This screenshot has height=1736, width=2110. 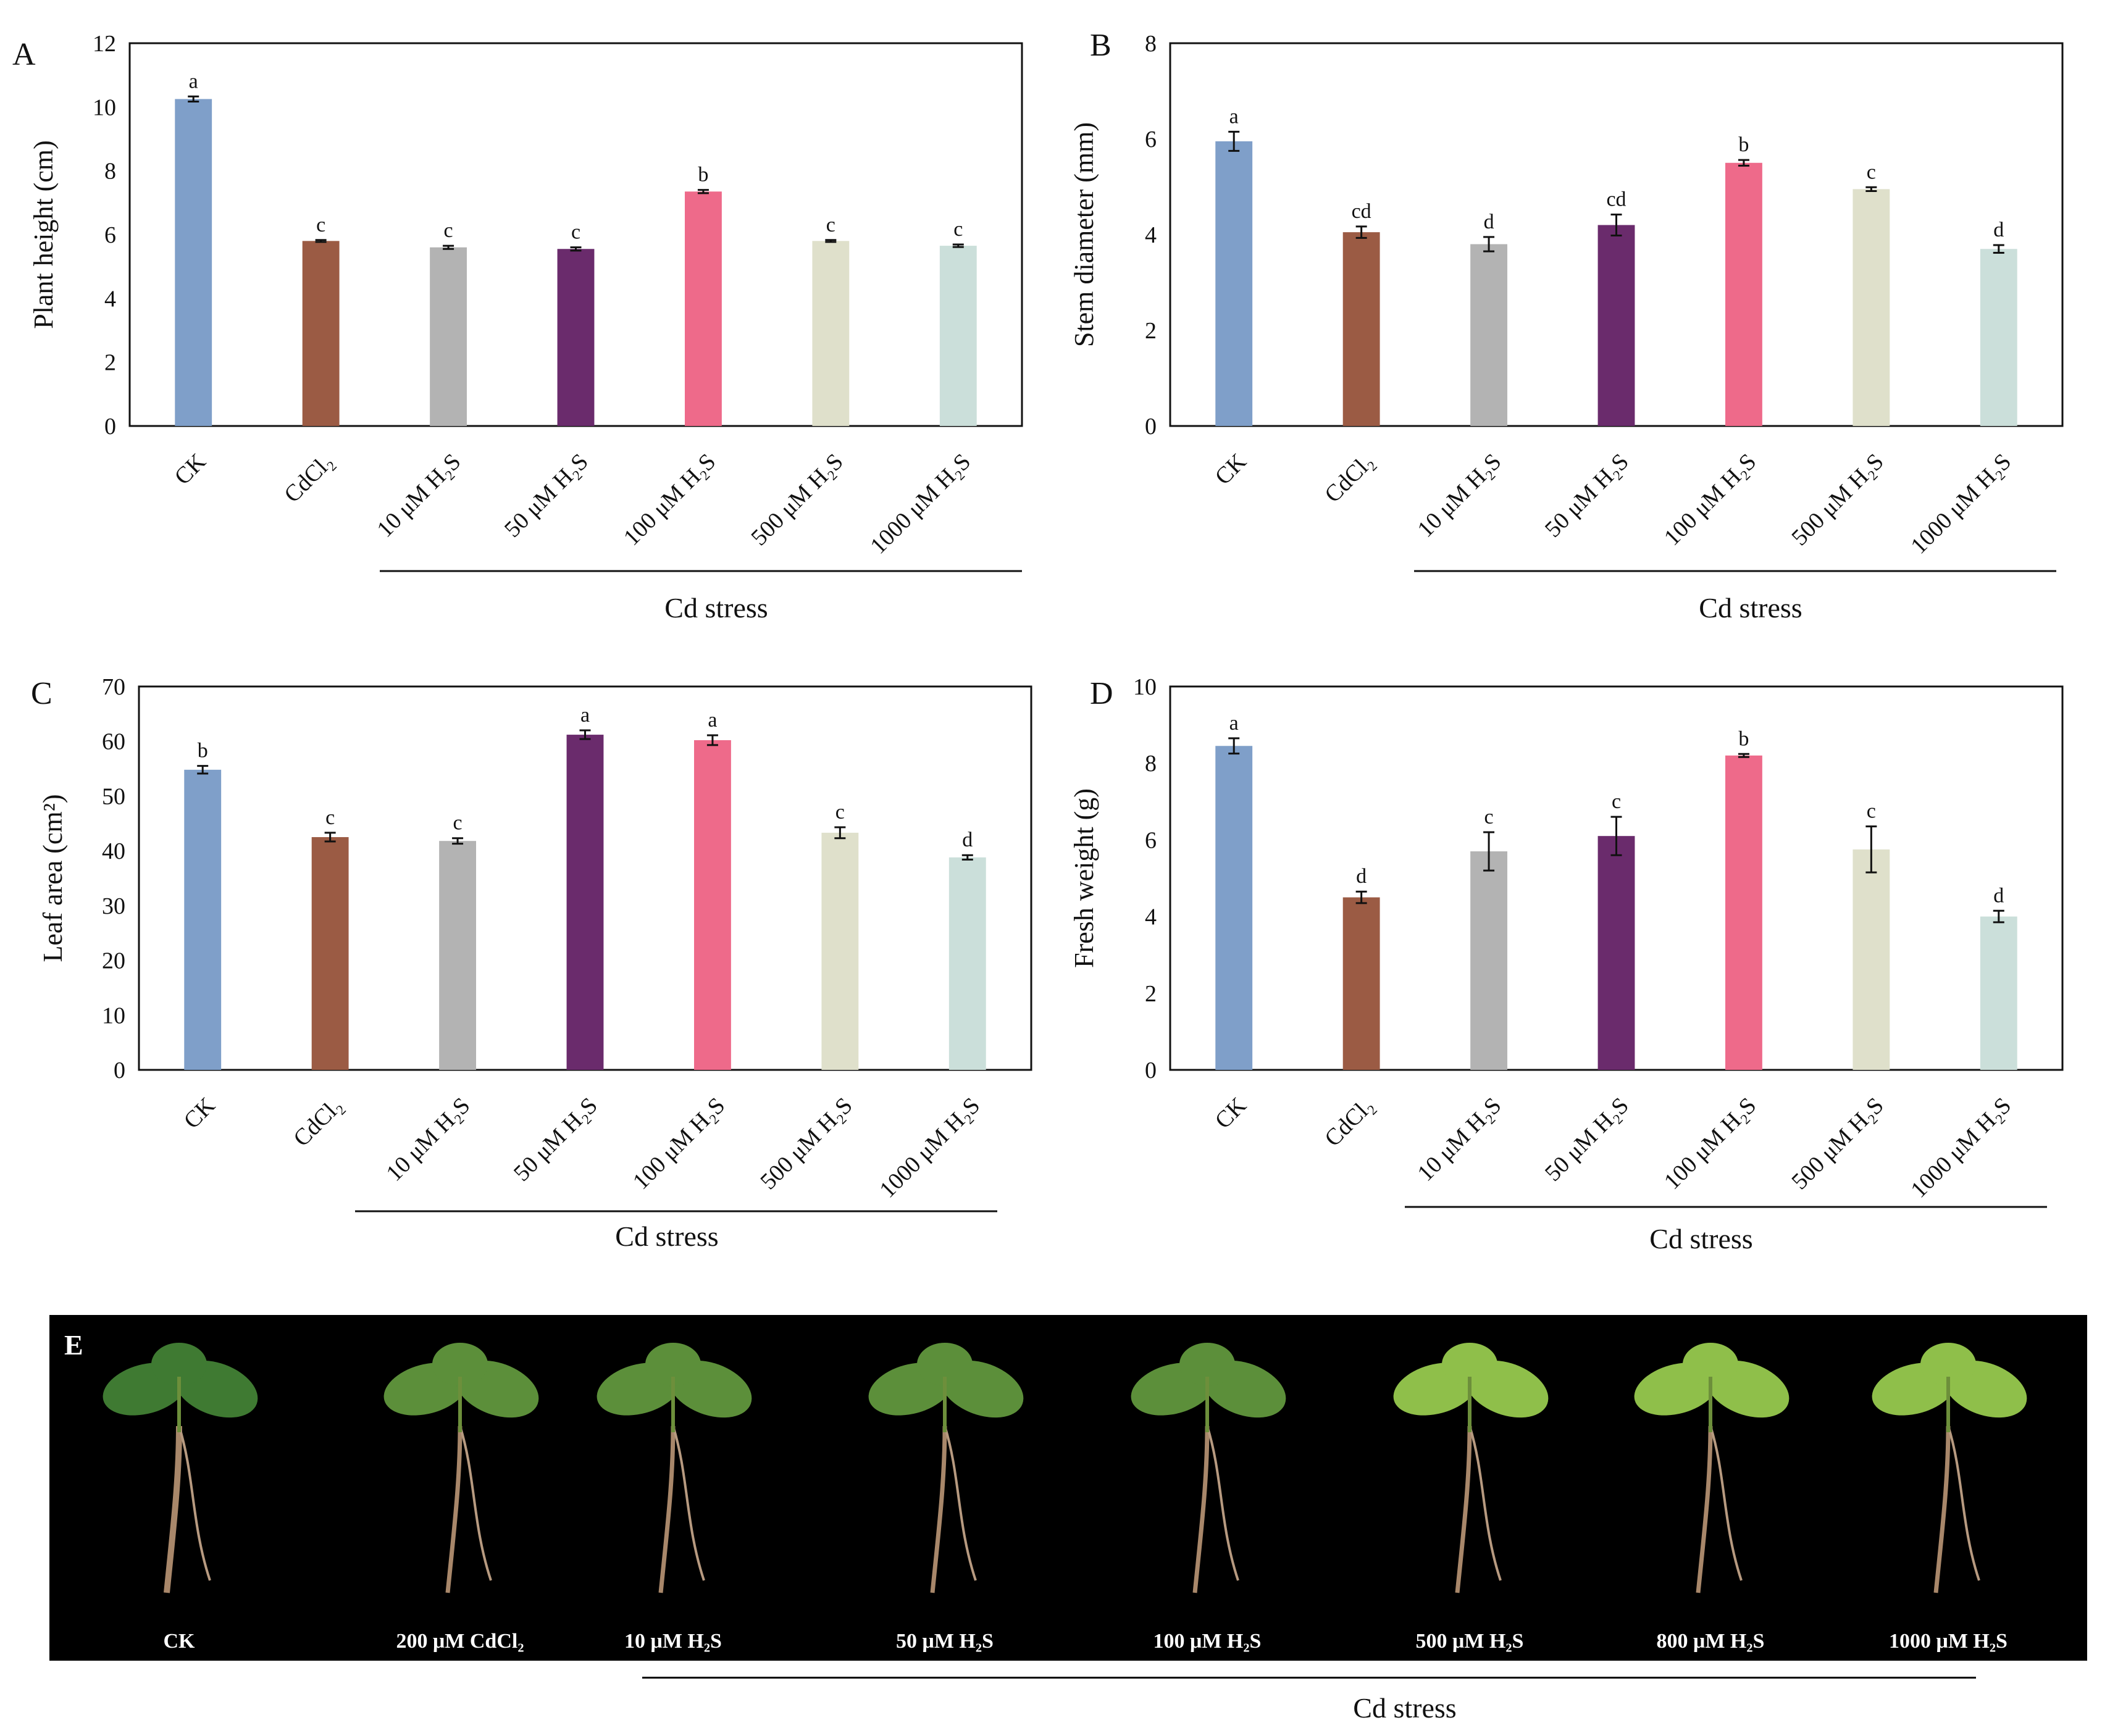 What do you see at coordinates (119, 1070) in the screenshot?
I see `panel-c-ytick-label: 0` at bounding box center [119, 1070].